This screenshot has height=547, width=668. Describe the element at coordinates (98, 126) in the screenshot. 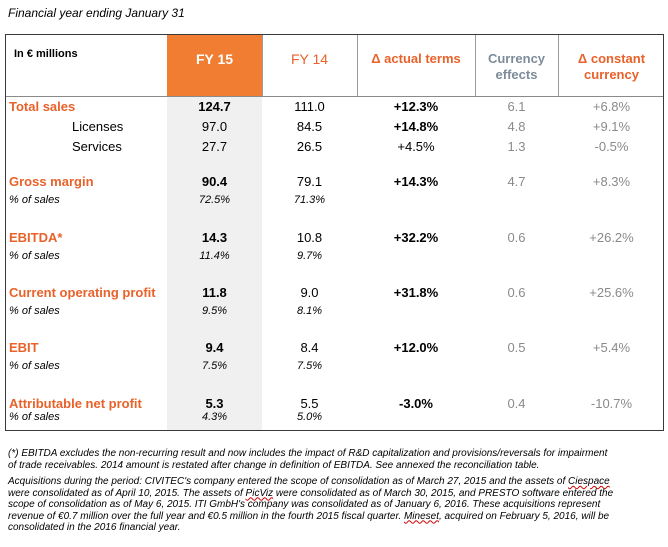

I see `row-label-licenses: Licenses` at that location.